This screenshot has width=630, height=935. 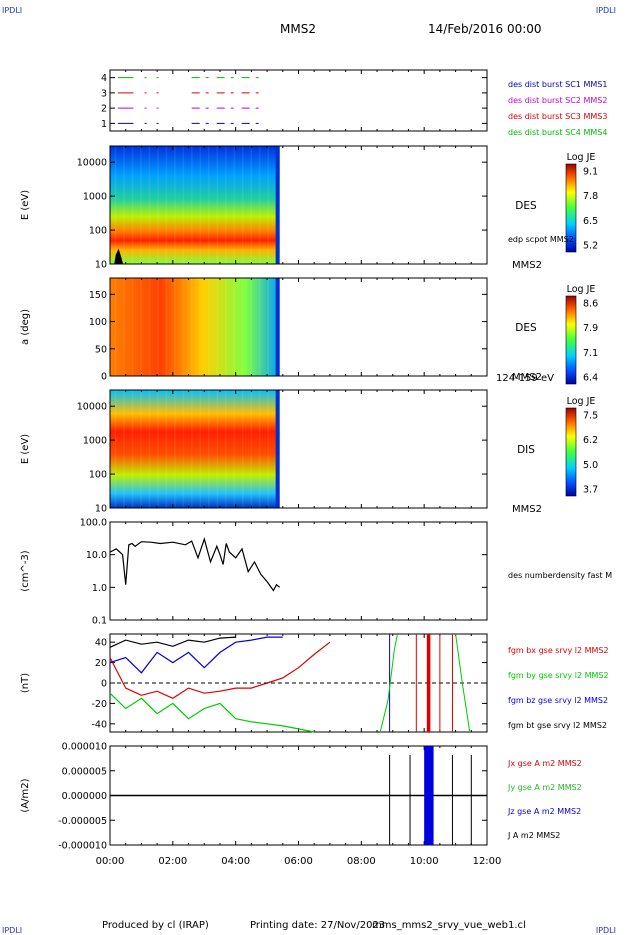 I want to click on time-tick-label: 08:00, so click(x=361, y=861).